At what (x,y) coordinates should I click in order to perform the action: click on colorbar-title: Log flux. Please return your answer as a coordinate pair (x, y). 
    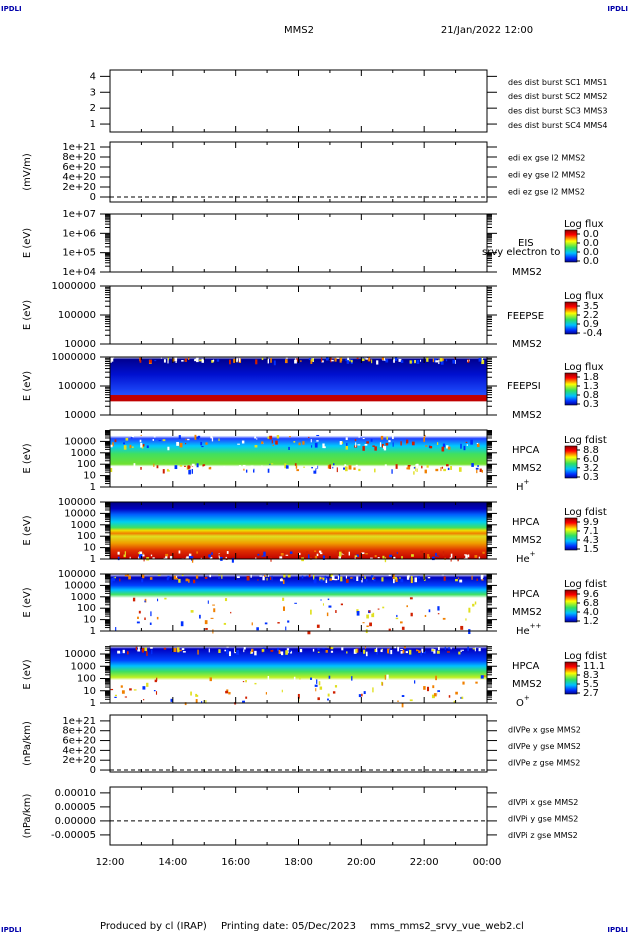
    Looking at the image, I should click on (584, 296).